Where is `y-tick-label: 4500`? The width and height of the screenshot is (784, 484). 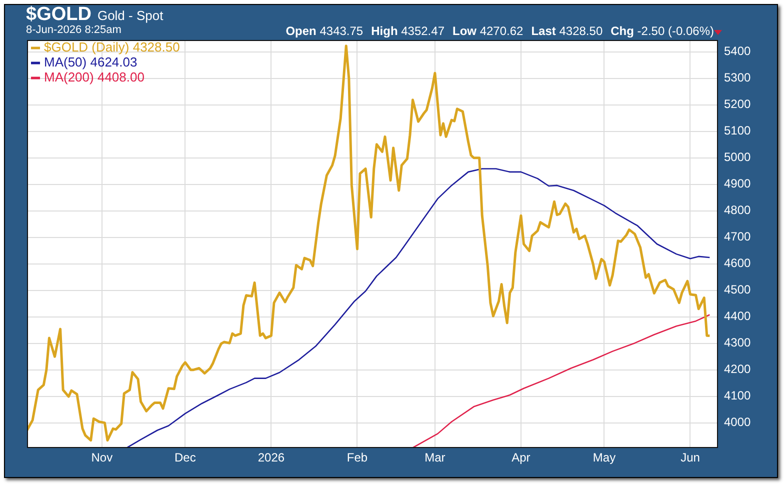 y-tick-label: 4500 is located at coordinates (738, 289).